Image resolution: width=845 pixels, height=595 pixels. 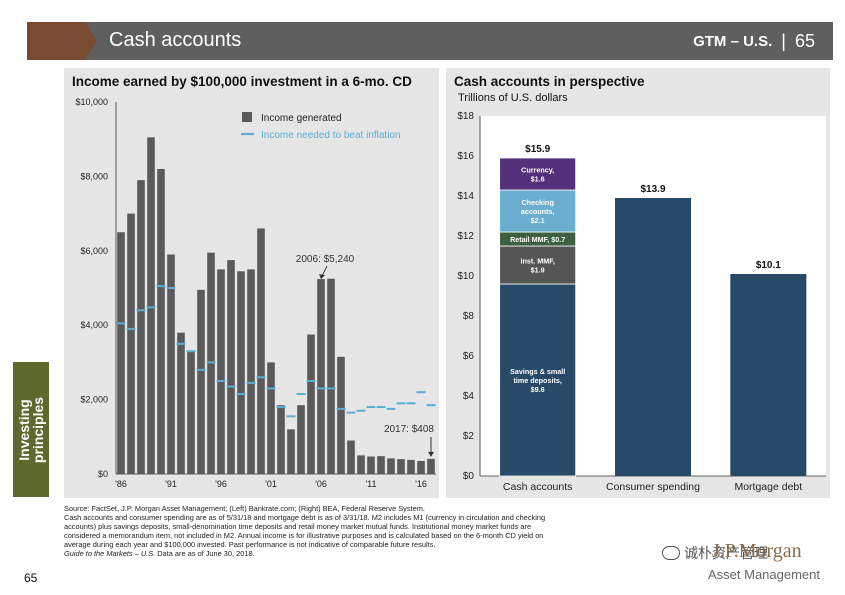 What do you see at coordinates (465, 236) in the screenshot?
I see `y-tick-label: $12` at bounding box center [465, 236].